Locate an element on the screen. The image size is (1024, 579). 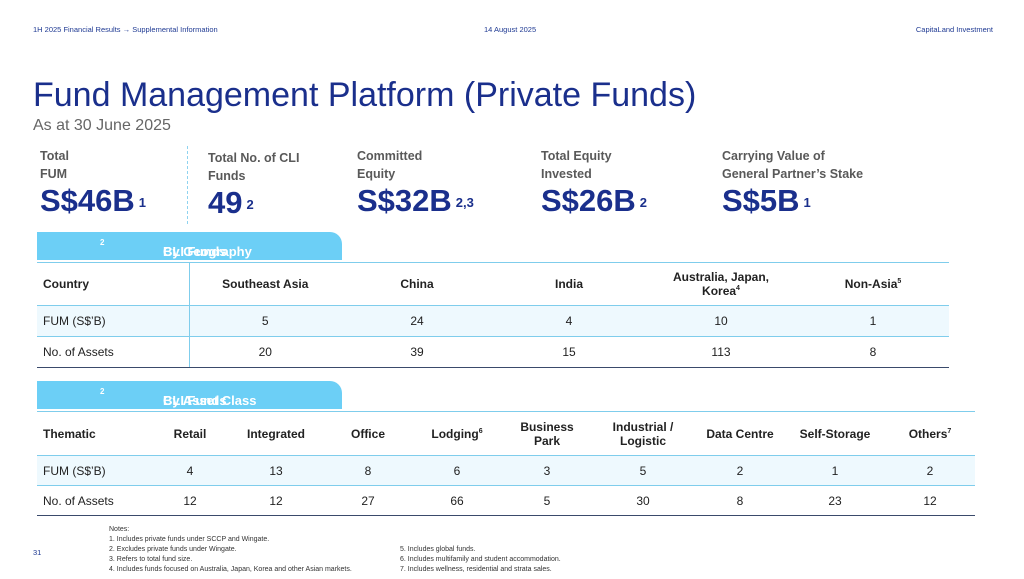
table-header-cell: Thematic is located at coordinates (95, 433).